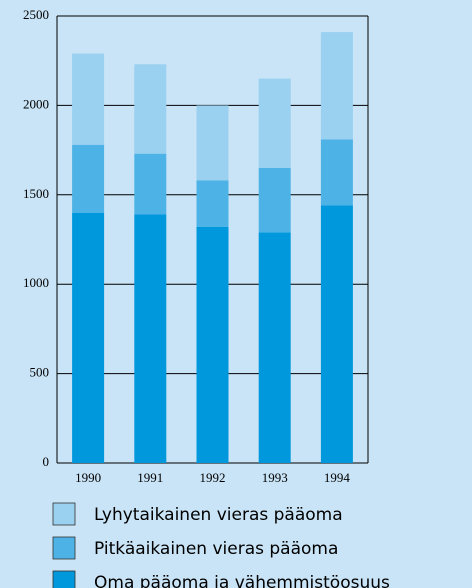 The width and height of the screenshot is (472, 588). I want to click on y-tick-label: 0, so click(46, 461).